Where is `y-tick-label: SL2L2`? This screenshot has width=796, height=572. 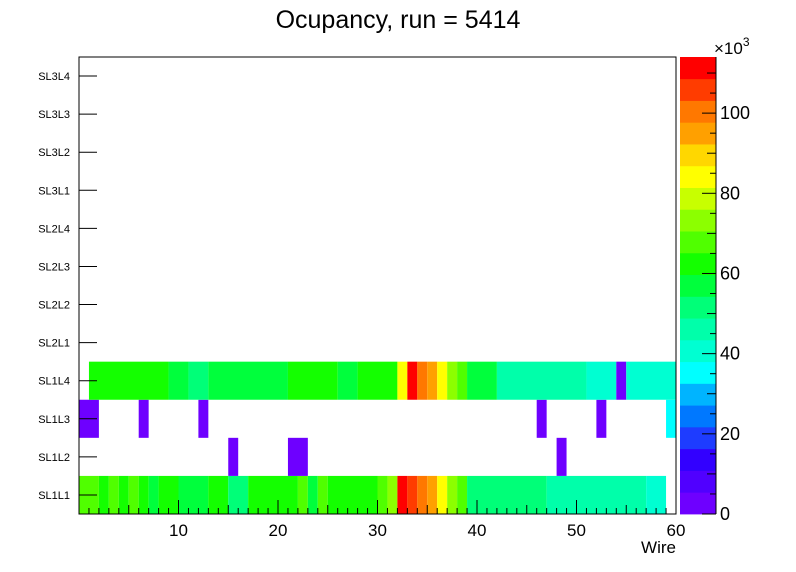 y-tick-label: SL2L2 is located at coordinates (54, 306).